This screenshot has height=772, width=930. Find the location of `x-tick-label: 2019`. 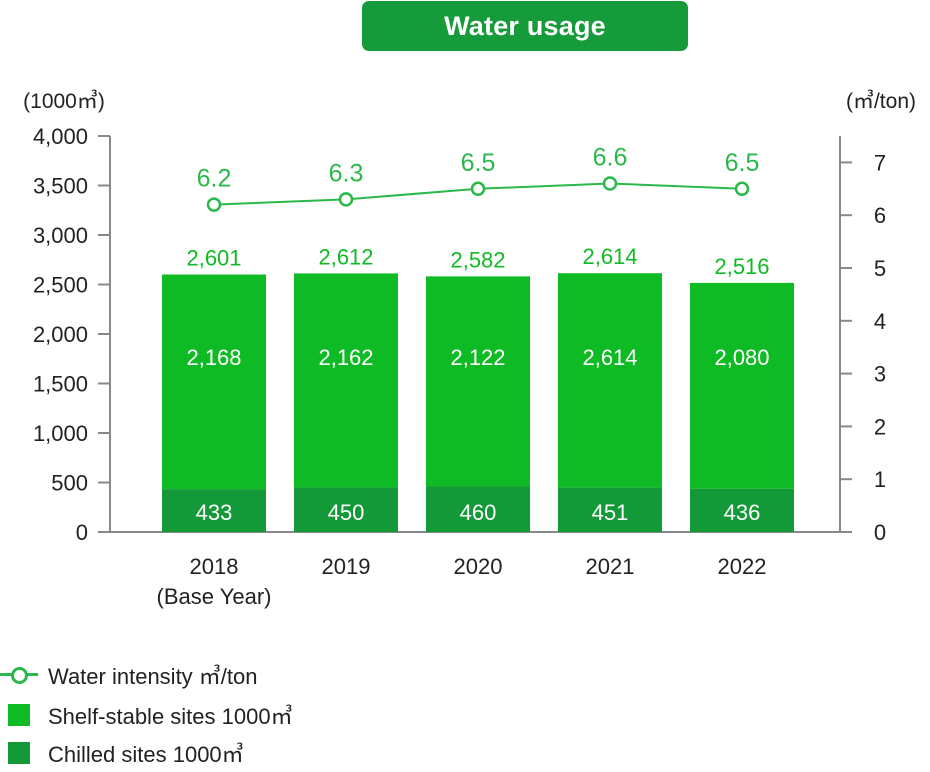

x-tick-label: 2019 is located at coordinates (346, 566).